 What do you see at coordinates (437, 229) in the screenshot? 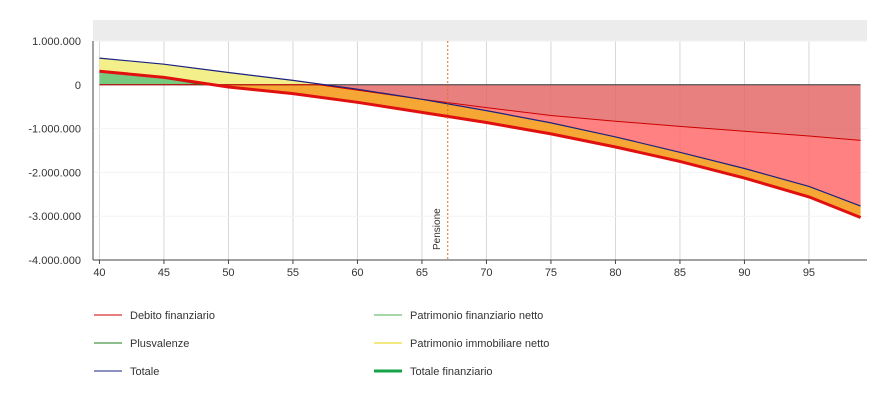
I see `pensione-label: Pensione` at bounding box center [437, 229].